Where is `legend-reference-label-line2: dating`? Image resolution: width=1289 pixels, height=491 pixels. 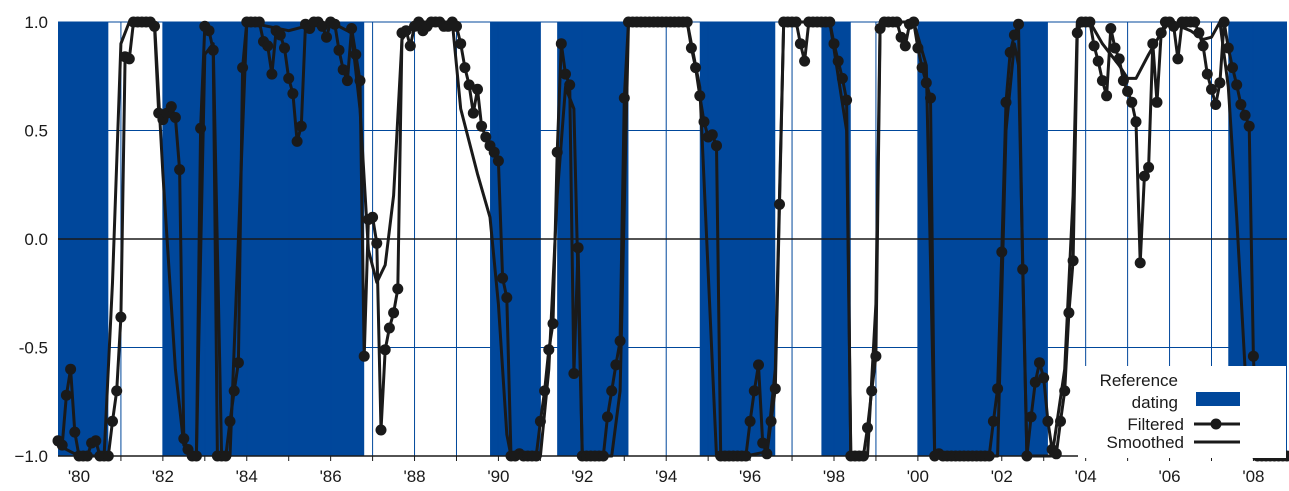
legend-reference-label-line2: dating is located at coordinates (1155, 402).